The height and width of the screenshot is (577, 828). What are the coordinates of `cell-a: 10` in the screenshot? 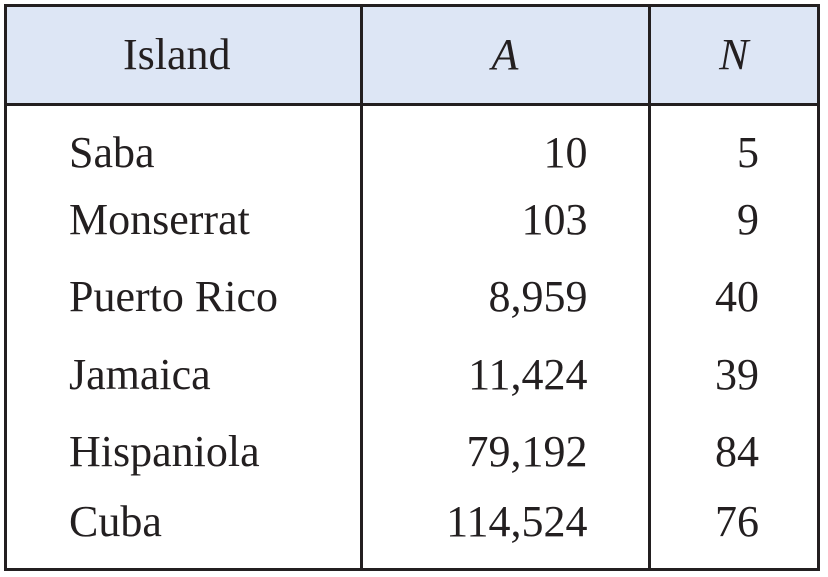 It's located at (506, 143).